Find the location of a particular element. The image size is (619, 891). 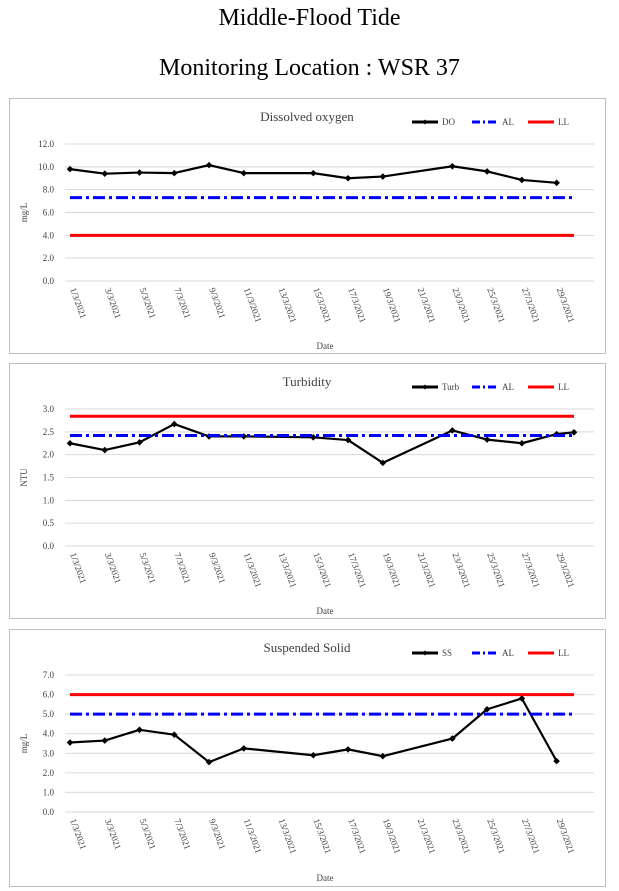

y-tick-label: 10.0 is located at coordinates (46, 167).